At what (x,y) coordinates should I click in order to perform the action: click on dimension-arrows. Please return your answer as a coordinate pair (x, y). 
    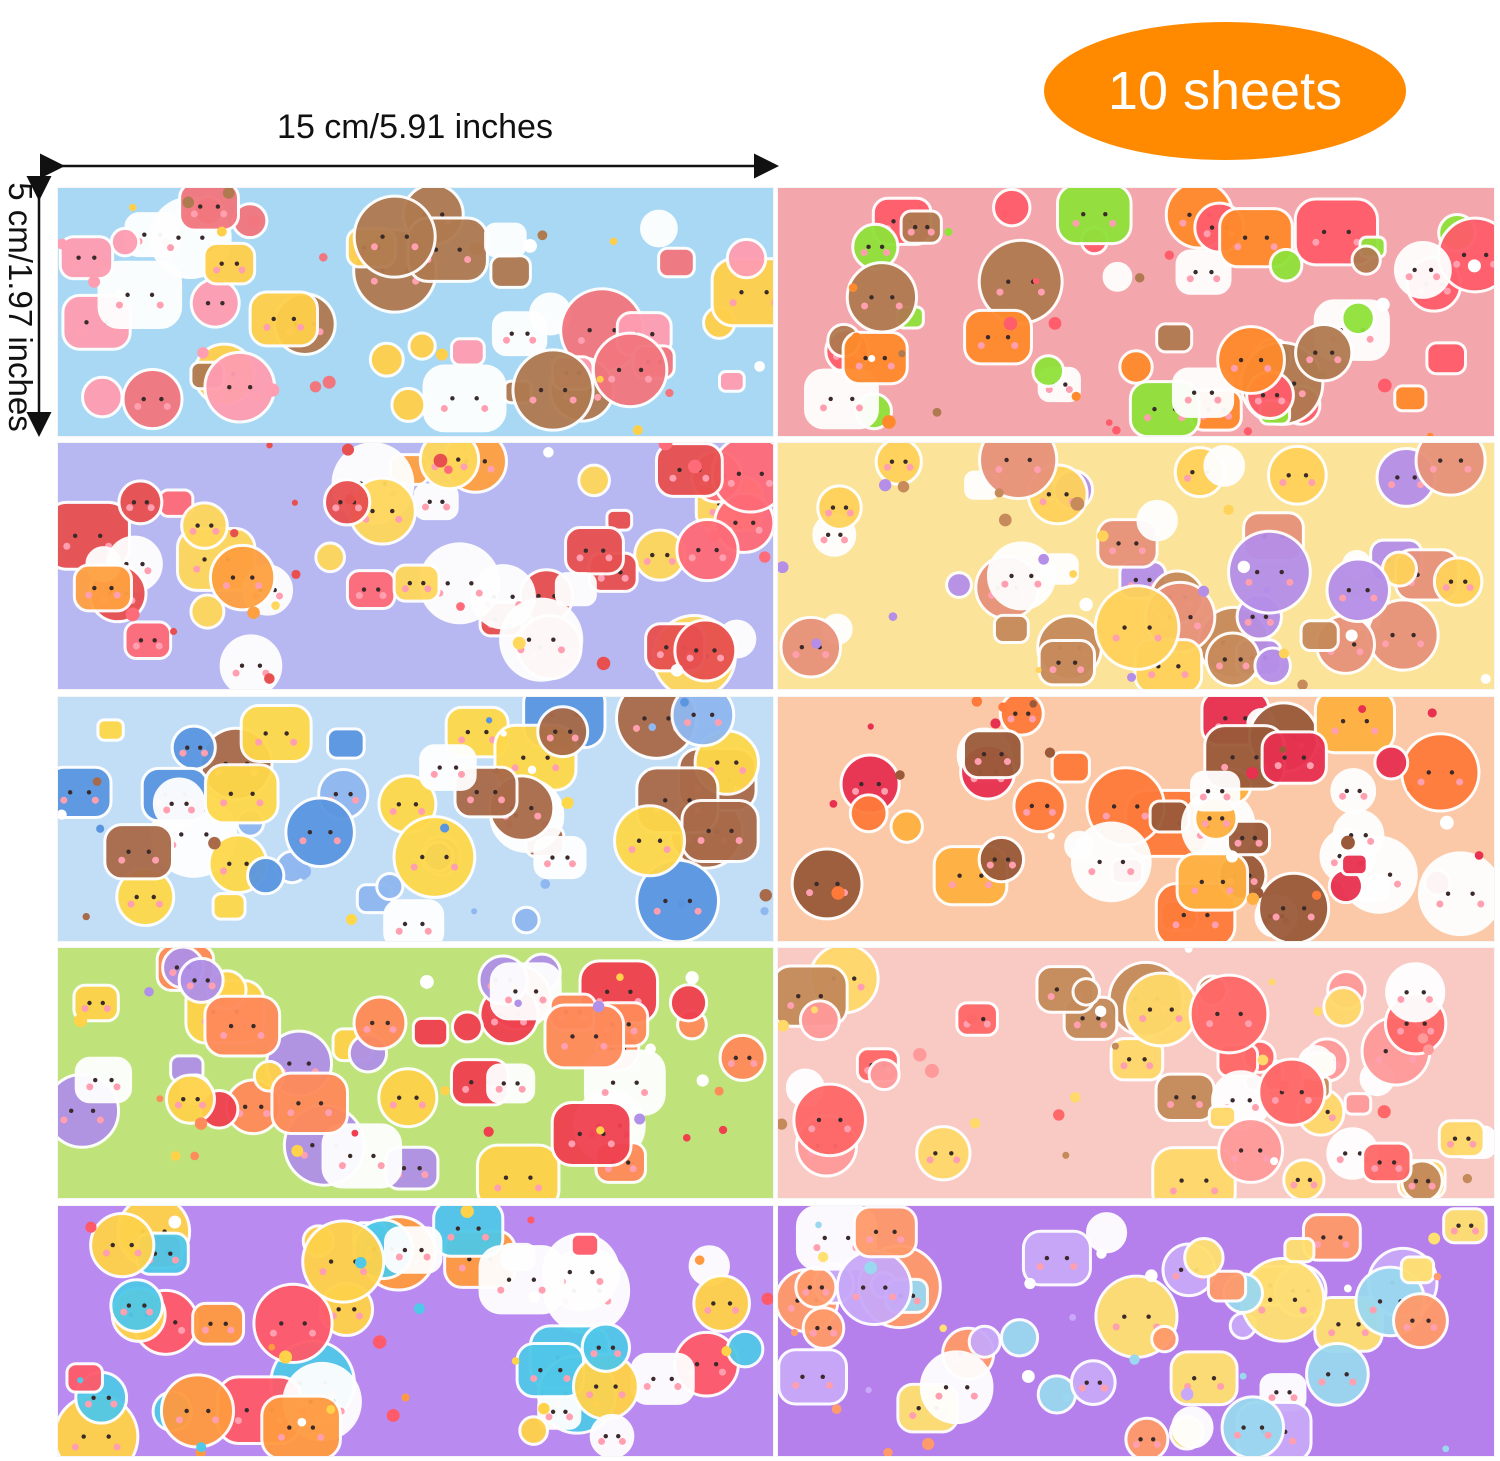
    Looking at the image, I should click on (402, 295).